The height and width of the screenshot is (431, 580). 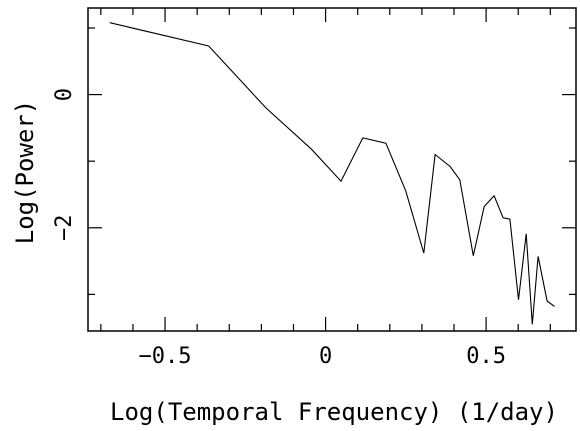 What do you see at coordinates (325, 356) in the screenshot?
I see `x-tick-label: 0` at bounding box center [325, 356].